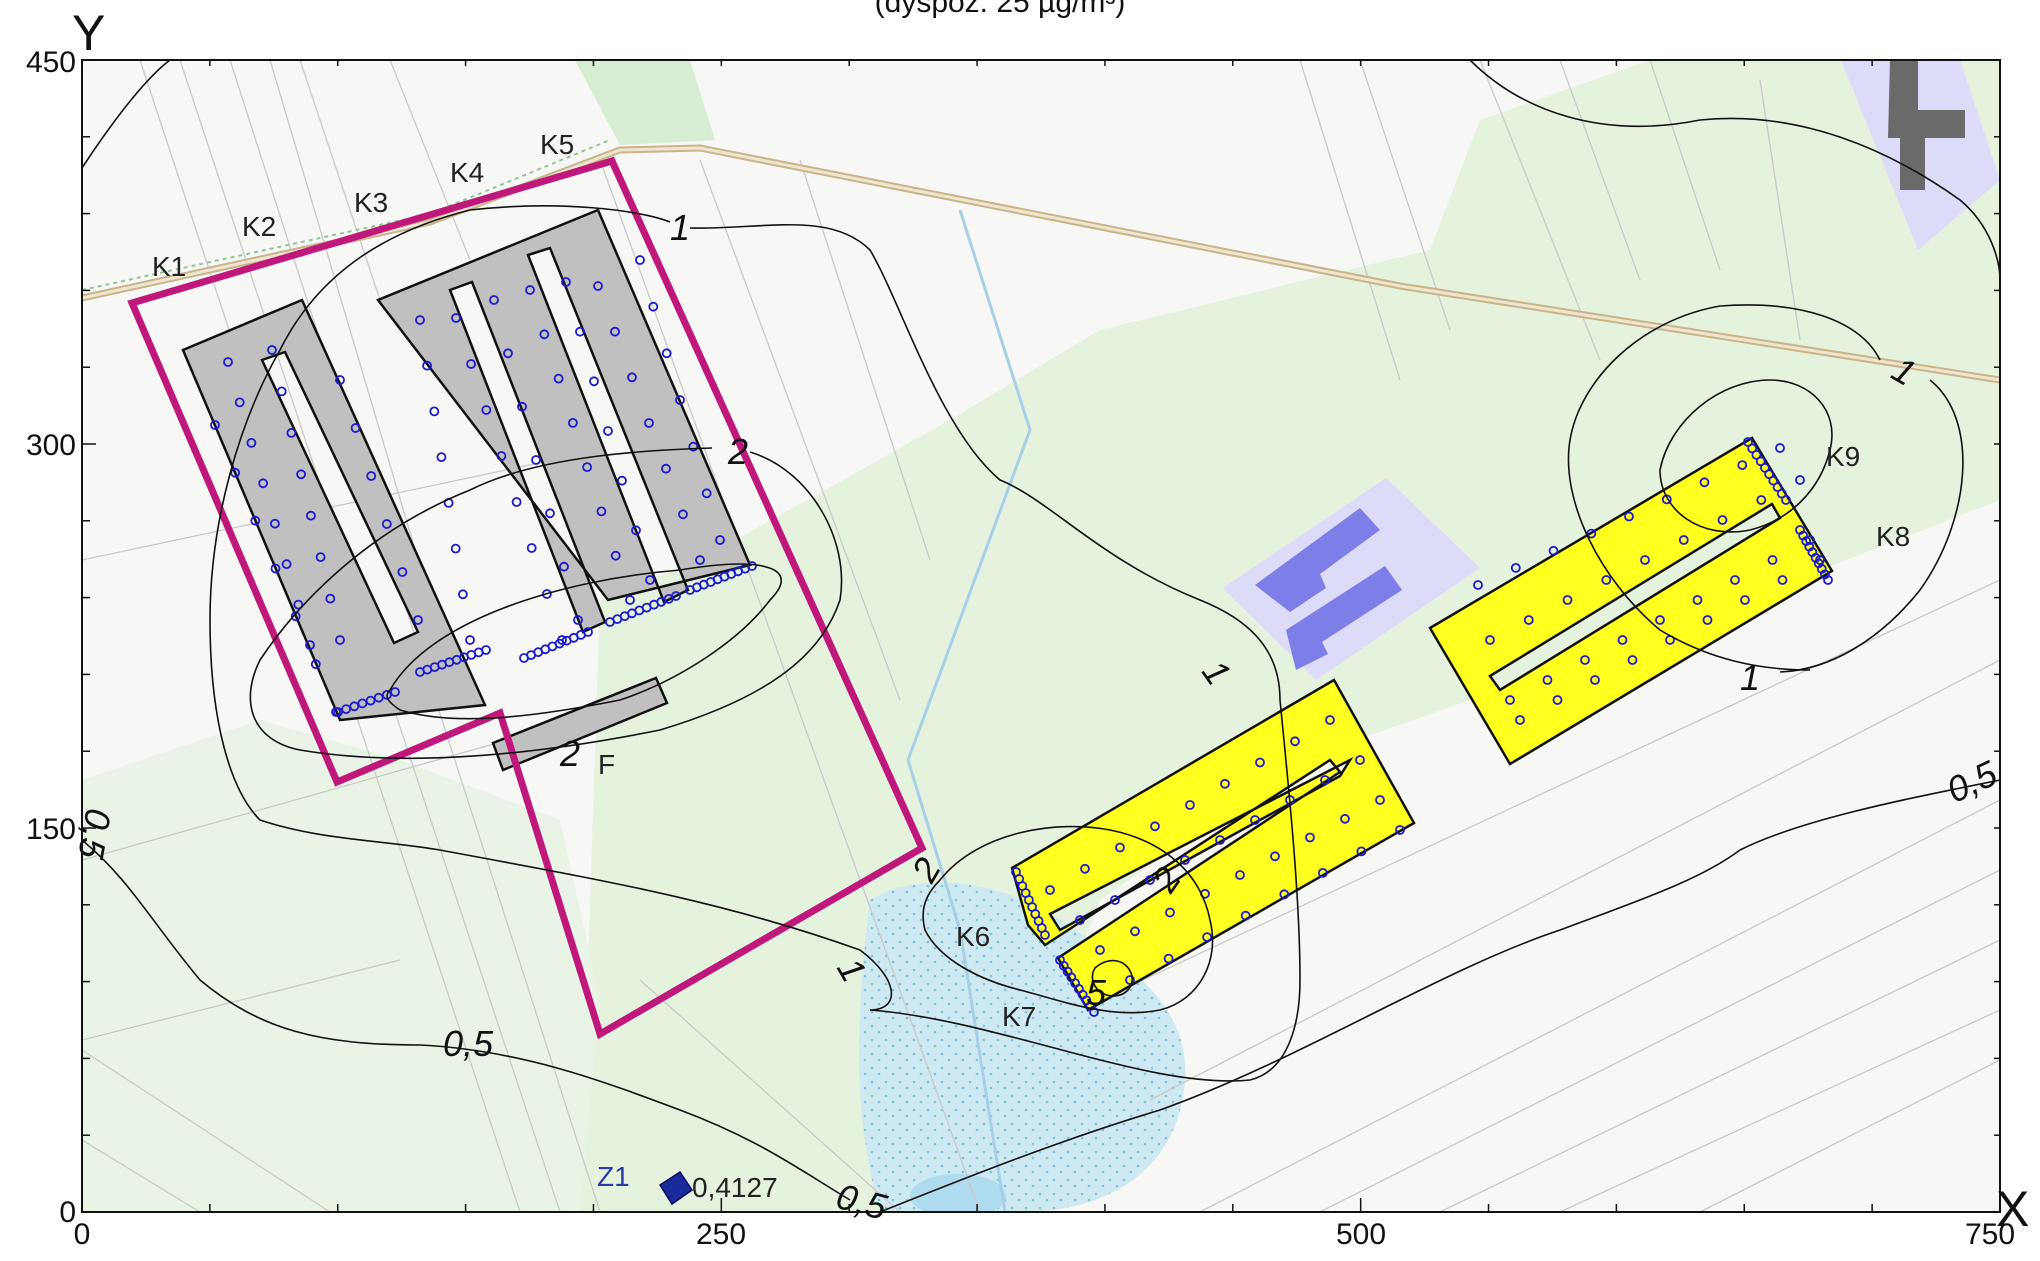 This screenshot has height=1261, width=2040. I want to click on x-tick-label: 500, so click(1361, 1234).